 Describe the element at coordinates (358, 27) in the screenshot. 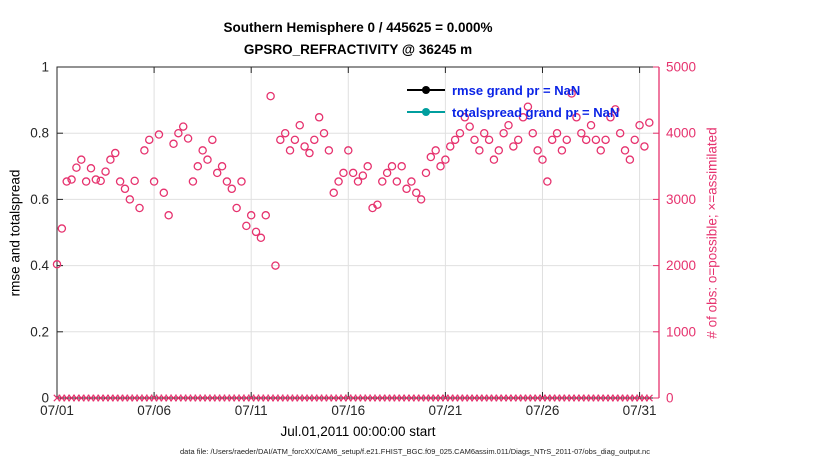

I see `chart-title-line1: Southern Hemisphere 0 / 445625 = 0.000%` at that location.